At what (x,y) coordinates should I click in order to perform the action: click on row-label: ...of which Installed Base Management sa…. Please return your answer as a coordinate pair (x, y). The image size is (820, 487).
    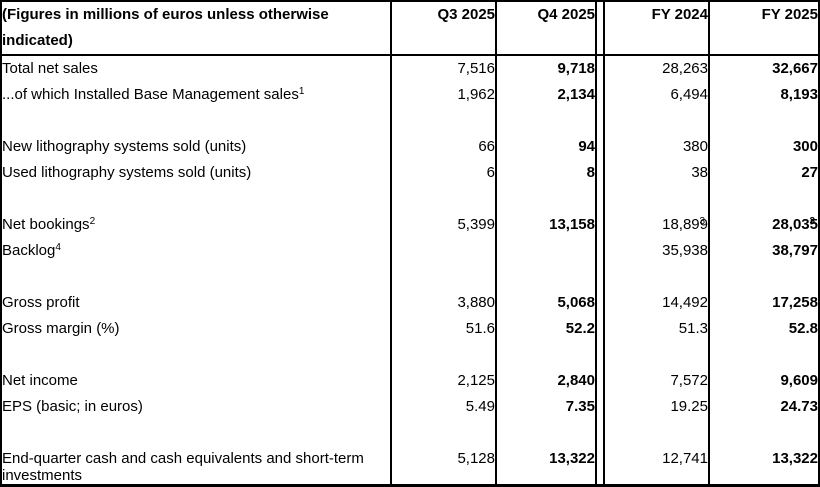
    Looking at the image, I should click on (196, 95).